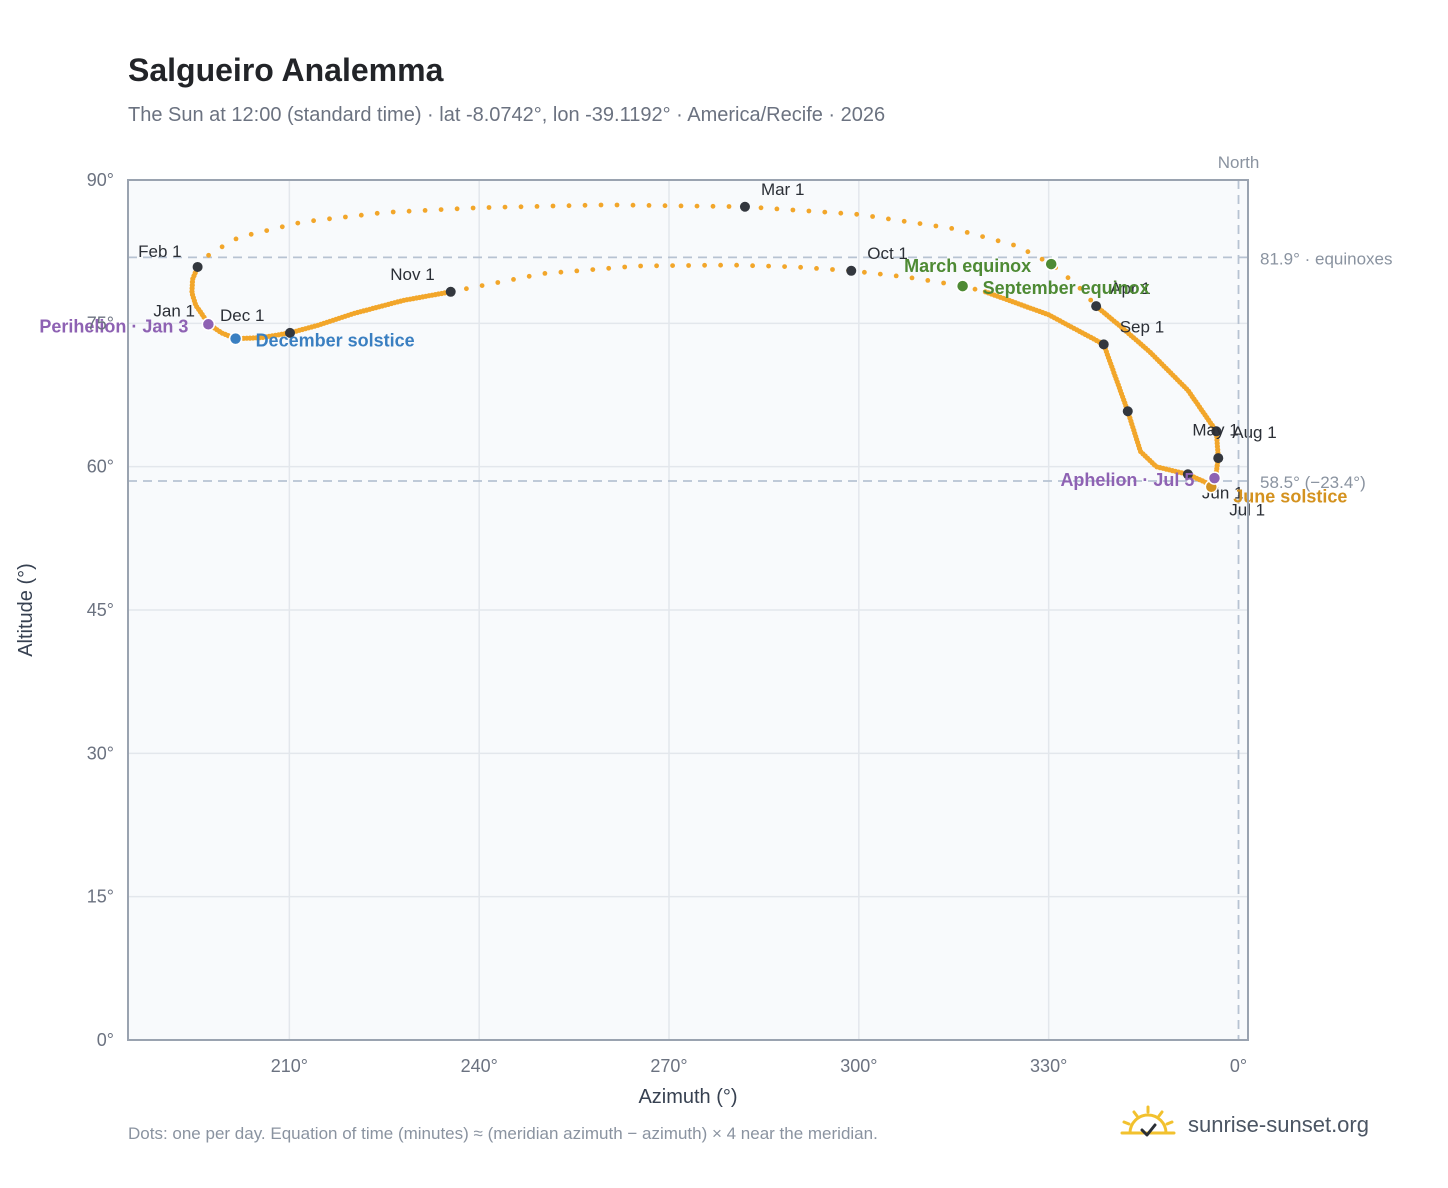  What do you see at coordinates (100, 753) in the screenshot?
I see `y-tick-label: 30°` at bounding box center [100, 753].